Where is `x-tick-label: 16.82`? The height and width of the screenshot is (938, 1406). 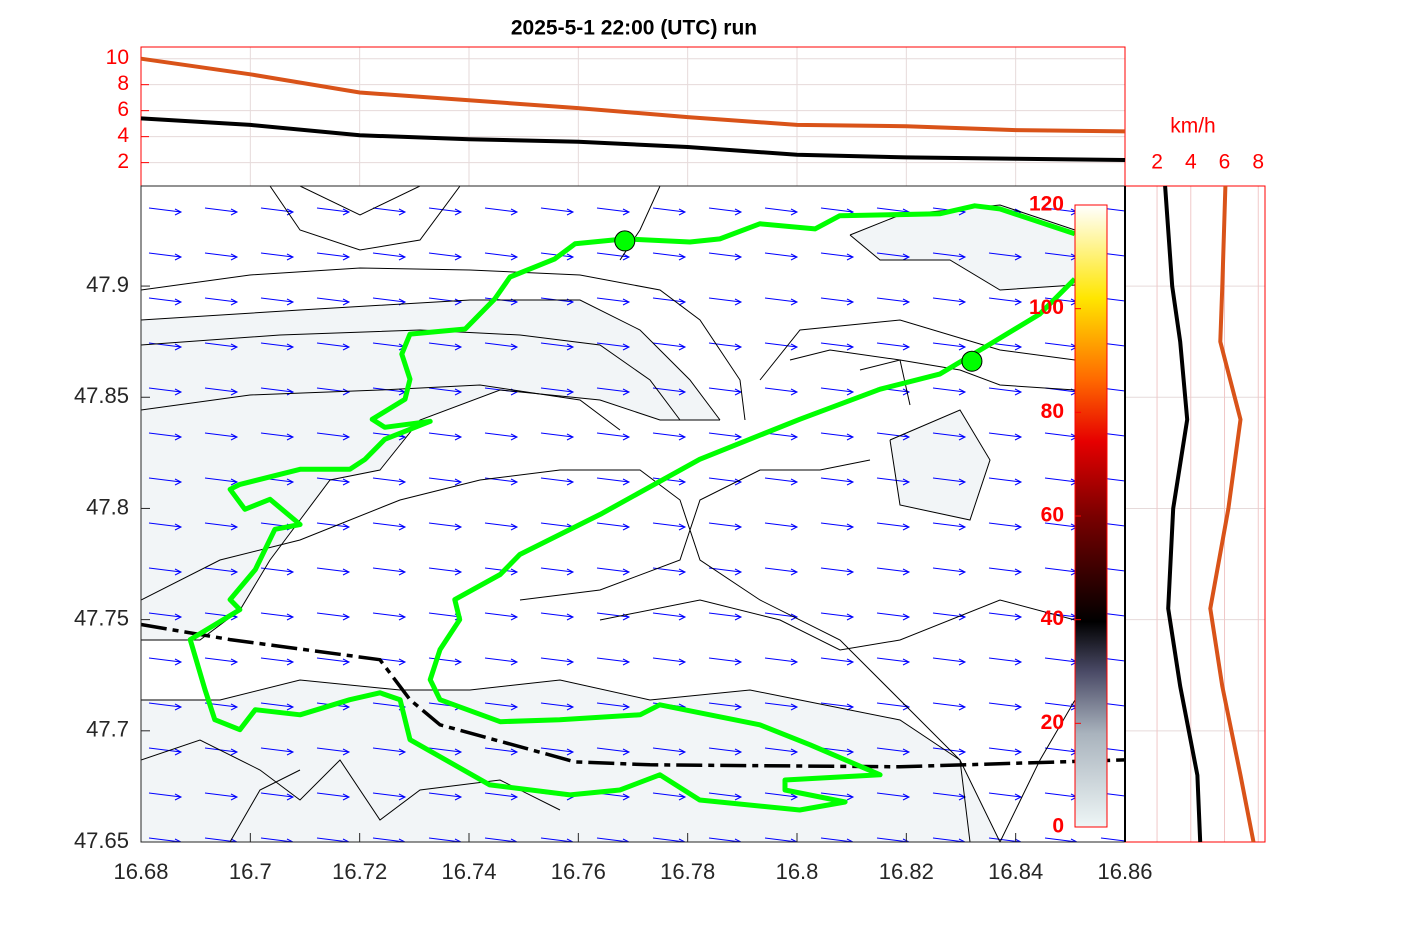
x-tick-label: 16.82 is located at coordinates (906, 871).